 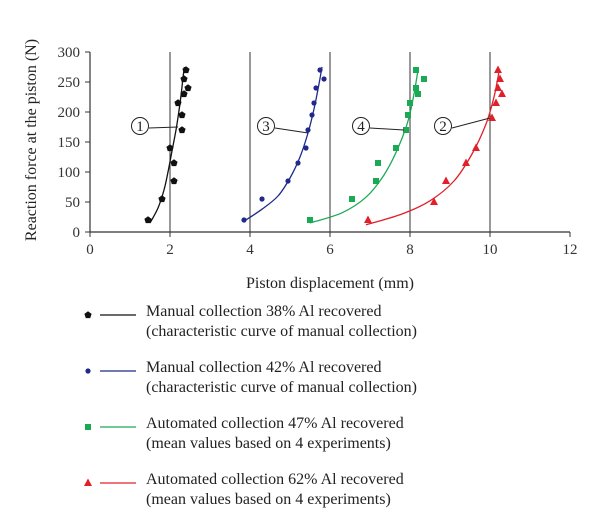 I want to click on annotation-3: 3, so click(x=283, y=126).